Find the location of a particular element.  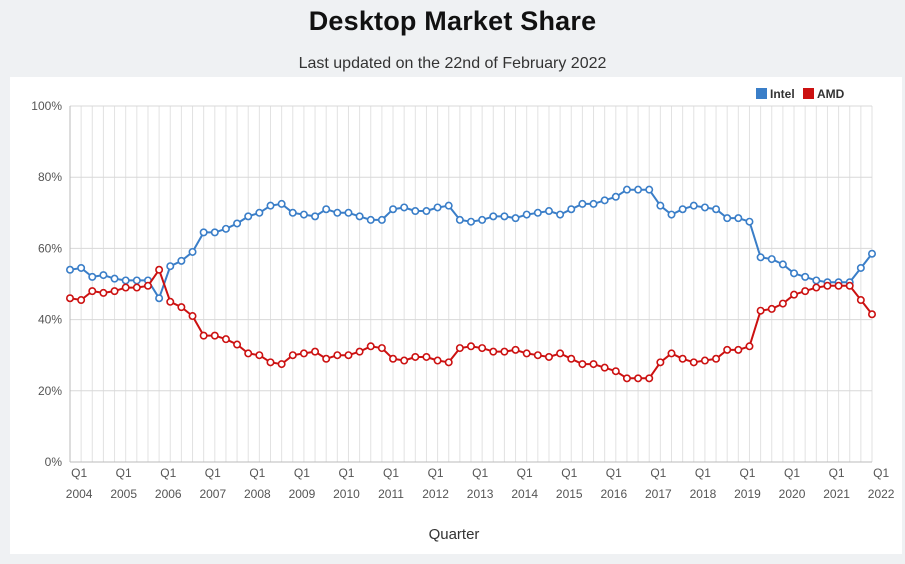

legend-swatch-amd is located at coordinates (808, 93).